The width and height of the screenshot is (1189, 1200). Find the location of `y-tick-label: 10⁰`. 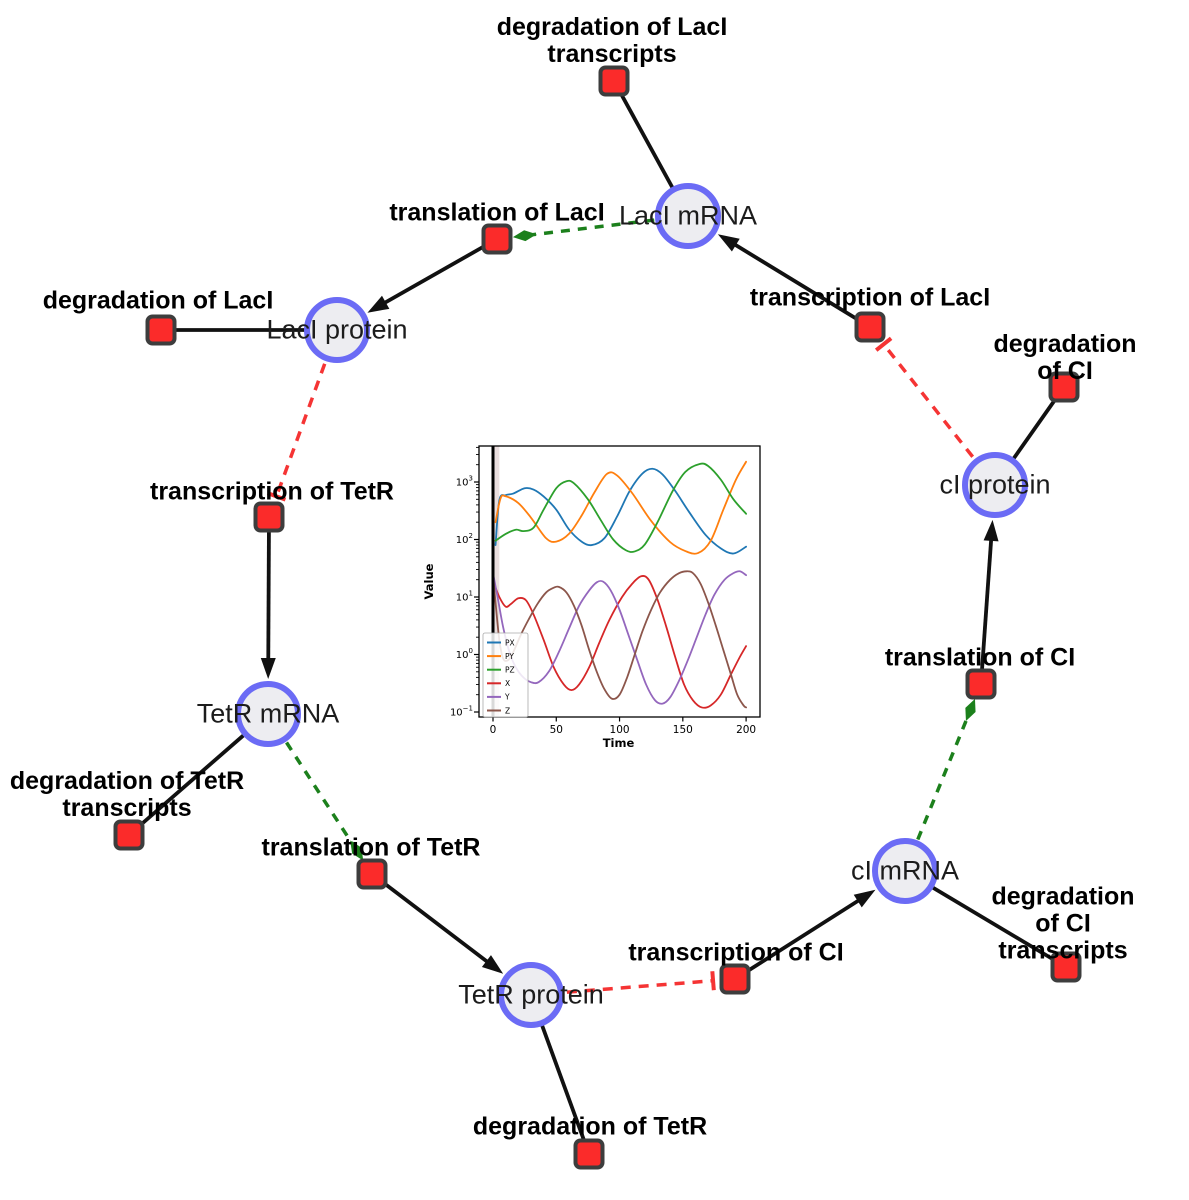

y-tick-label: 10⁰ is located at coordinates (464, 654).